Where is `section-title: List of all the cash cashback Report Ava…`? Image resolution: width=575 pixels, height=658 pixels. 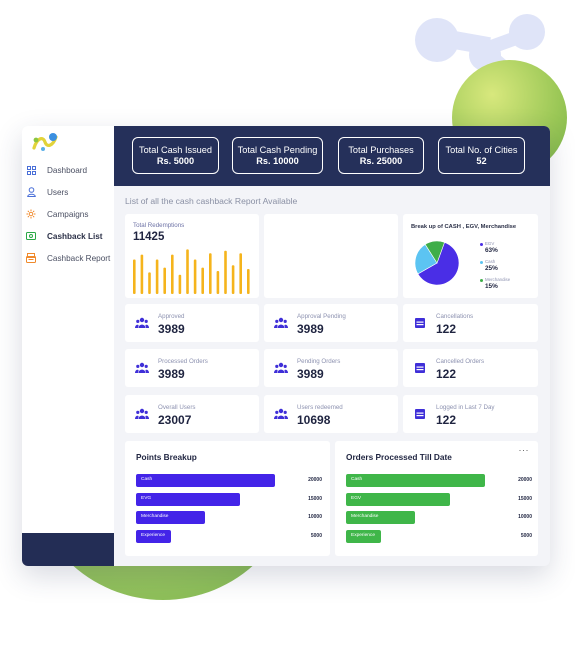
section-title: List of all the cash cashback Report Ava… is located at coordinates (211, 201).